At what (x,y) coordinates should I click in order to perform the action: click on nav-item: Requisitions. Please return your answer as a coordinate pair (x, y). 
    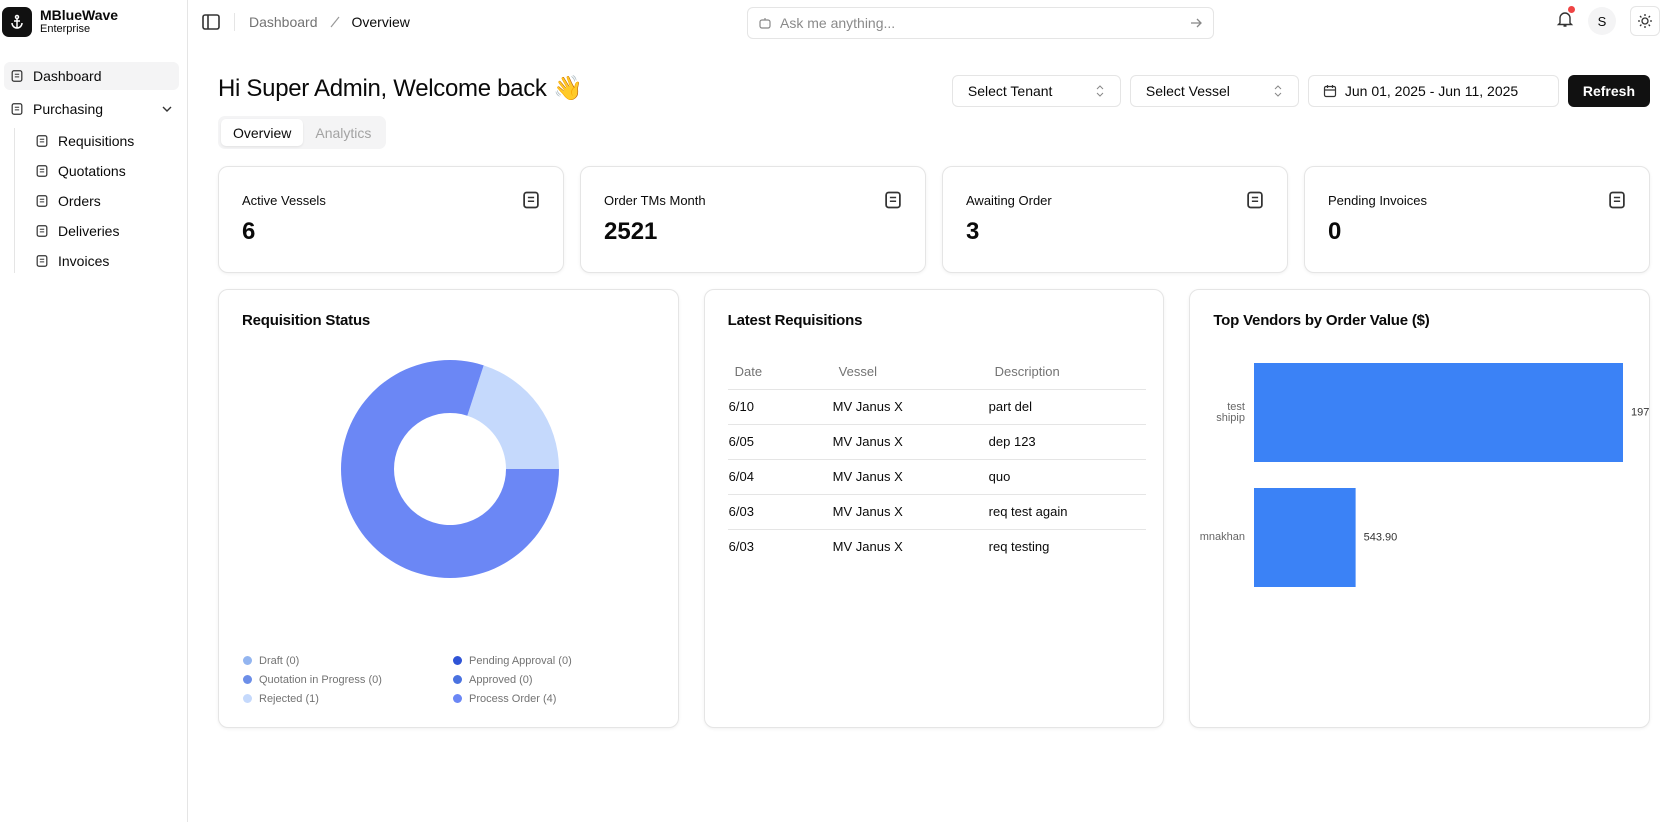
    Looking at the image, I should click on (104, 140).